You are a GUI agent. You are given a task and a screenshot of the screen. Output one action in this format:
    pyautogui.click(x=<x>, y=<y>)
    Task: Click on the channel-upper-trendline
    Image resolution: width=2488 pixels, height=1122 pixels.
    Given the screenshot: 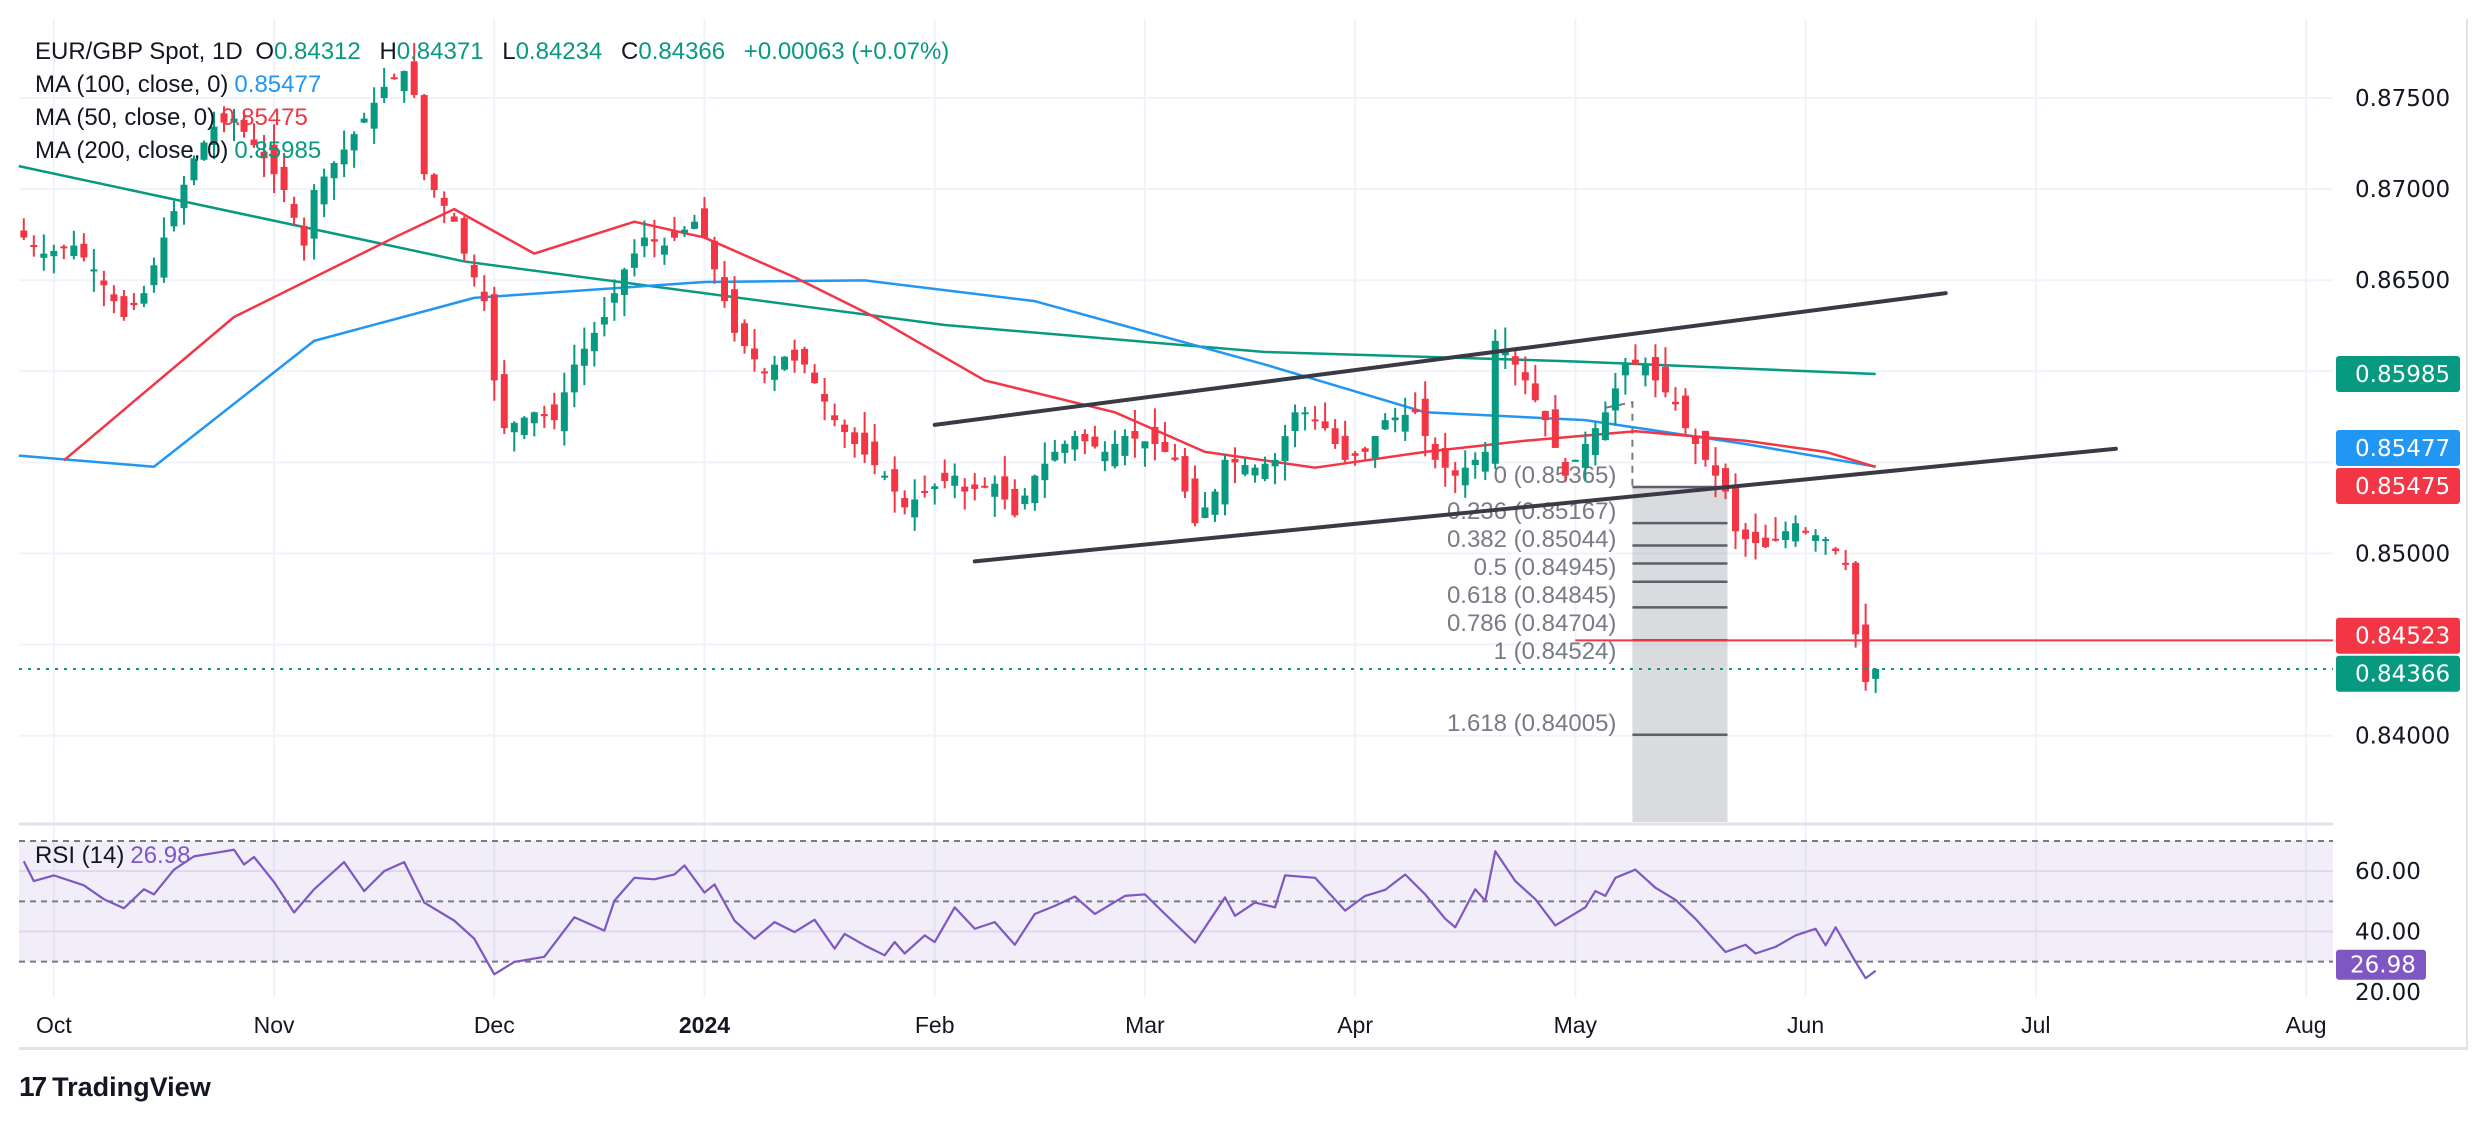 What is the action you would take?
    pyautogui.click(x=1440, y=359)
    